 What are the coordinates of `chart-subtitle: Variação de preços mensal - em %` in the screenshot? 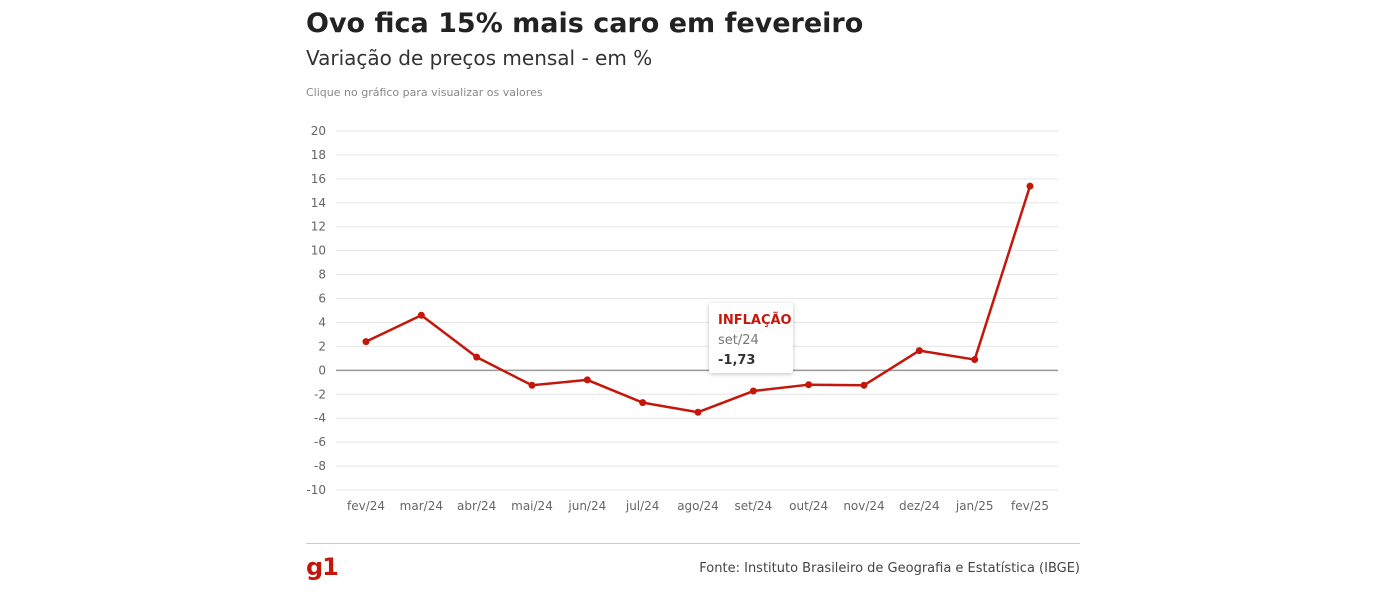 It's located at (479, 58).